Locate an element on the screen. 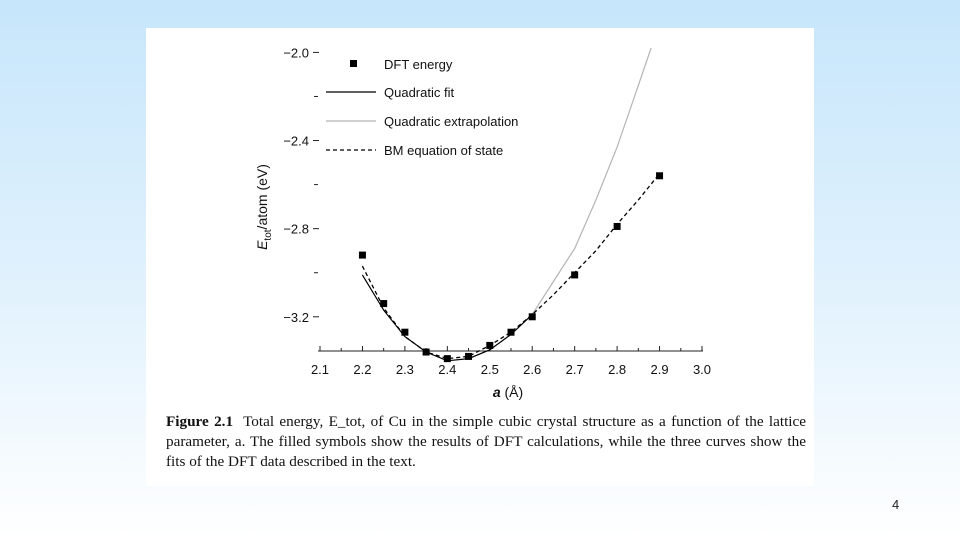  y-axis-label: Etot/atom (eV) is located at coordinates (264, 207).